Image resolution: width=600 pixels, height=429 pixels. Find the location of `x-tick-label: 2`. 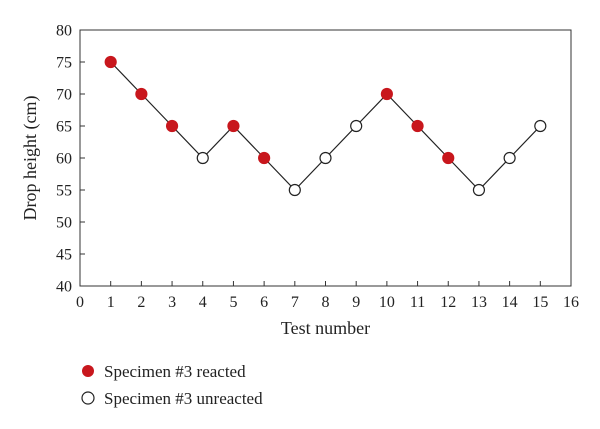

x-tick-label: 2 is located at coordinates (141, 302).